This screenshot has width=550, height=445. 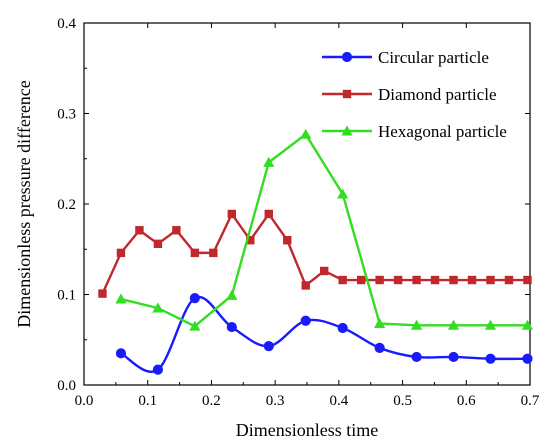 I want to click on legend-label: Hexagonal particle, so click(x=442, y=131).